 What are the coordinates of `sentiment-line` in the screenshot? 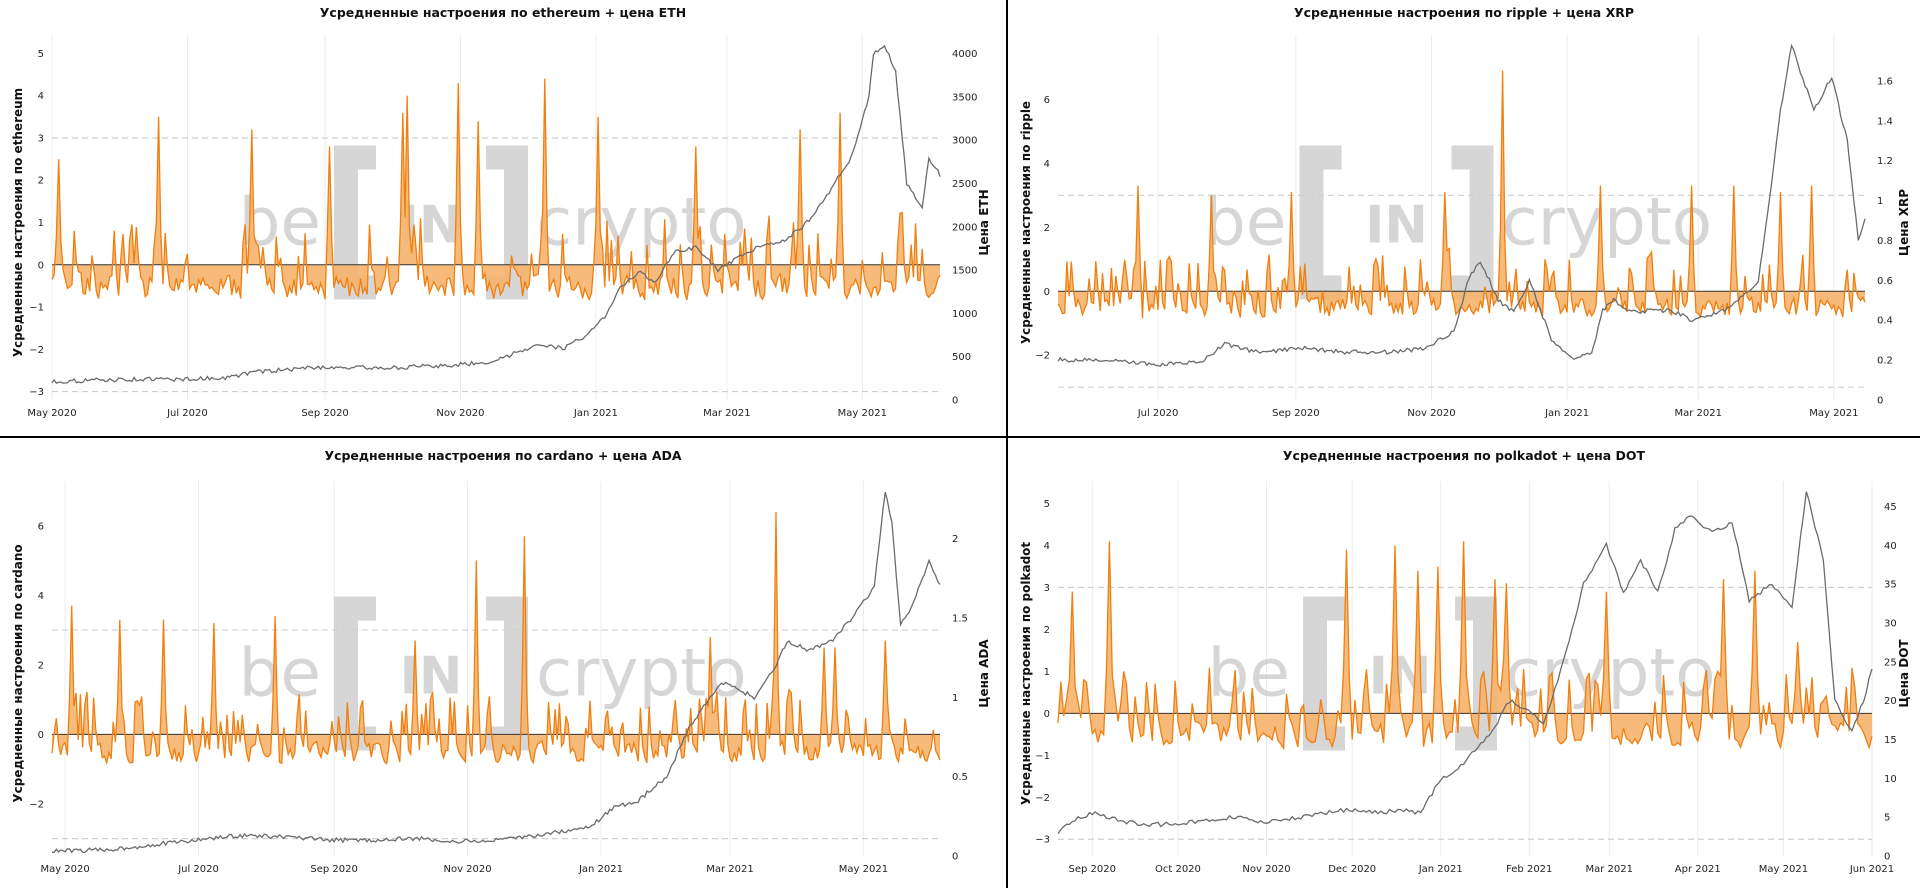 It's located at (496, 638).